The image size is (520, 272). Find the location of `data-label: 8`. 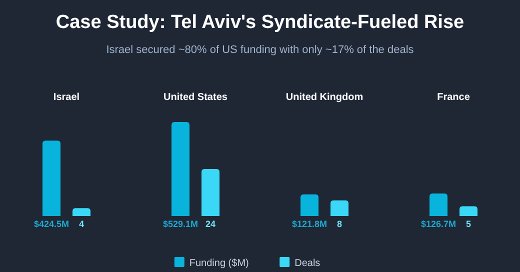

data-label: 8 is located at coordinates (339, 224).